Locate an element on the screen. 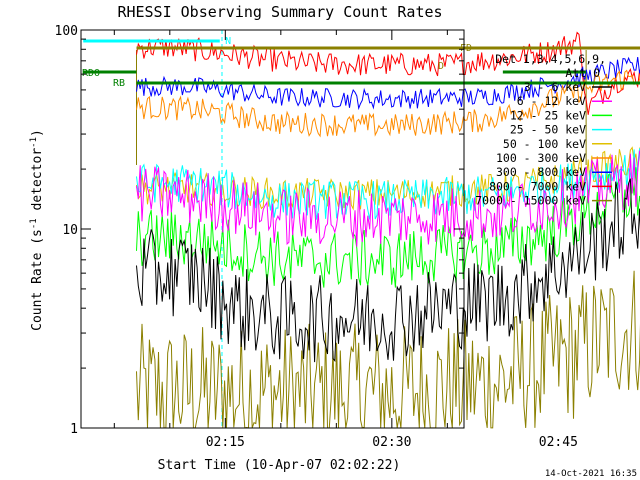 The width and height of the screenshot is (640, 480). legend-header-line-2: Att 0 is located at coordinates (582, 73).